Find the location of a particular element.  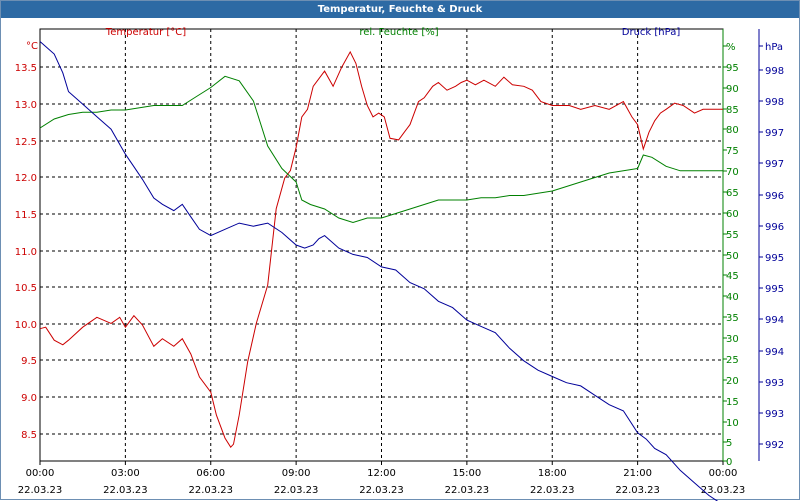

humidity-tick-label: 90 is located at coordinates (732, 89).